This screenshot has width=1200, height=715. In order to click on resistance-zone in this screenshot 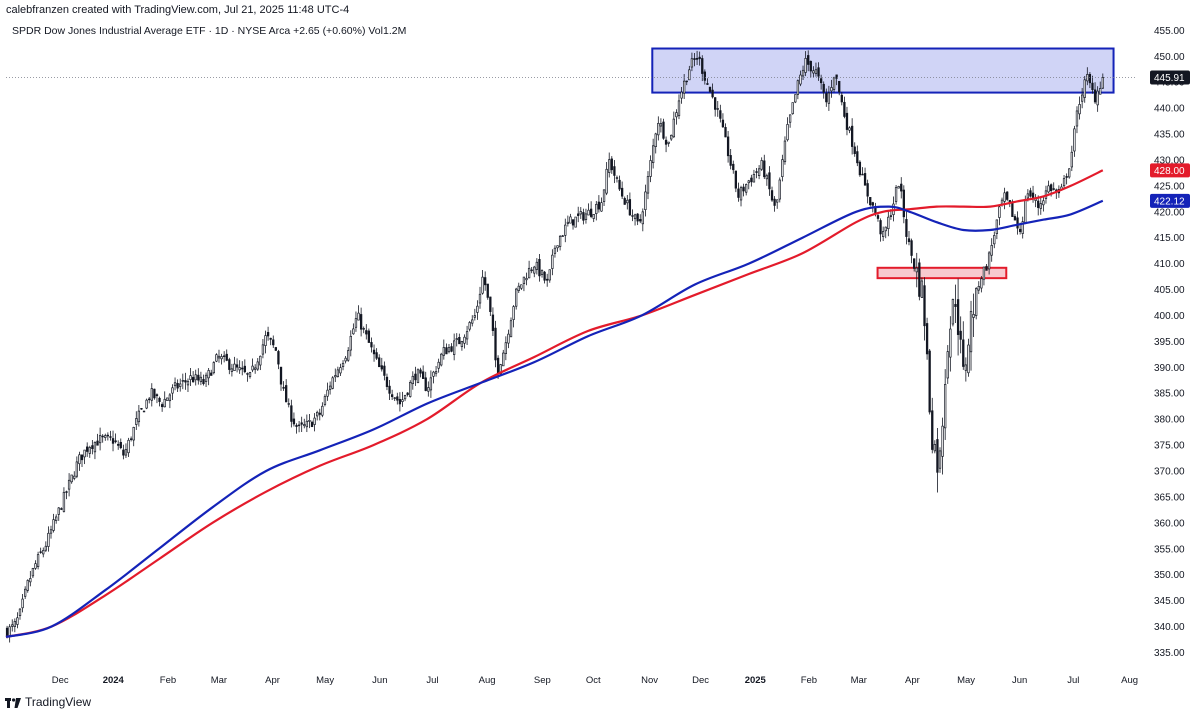, I will do `click(883, 70)`.